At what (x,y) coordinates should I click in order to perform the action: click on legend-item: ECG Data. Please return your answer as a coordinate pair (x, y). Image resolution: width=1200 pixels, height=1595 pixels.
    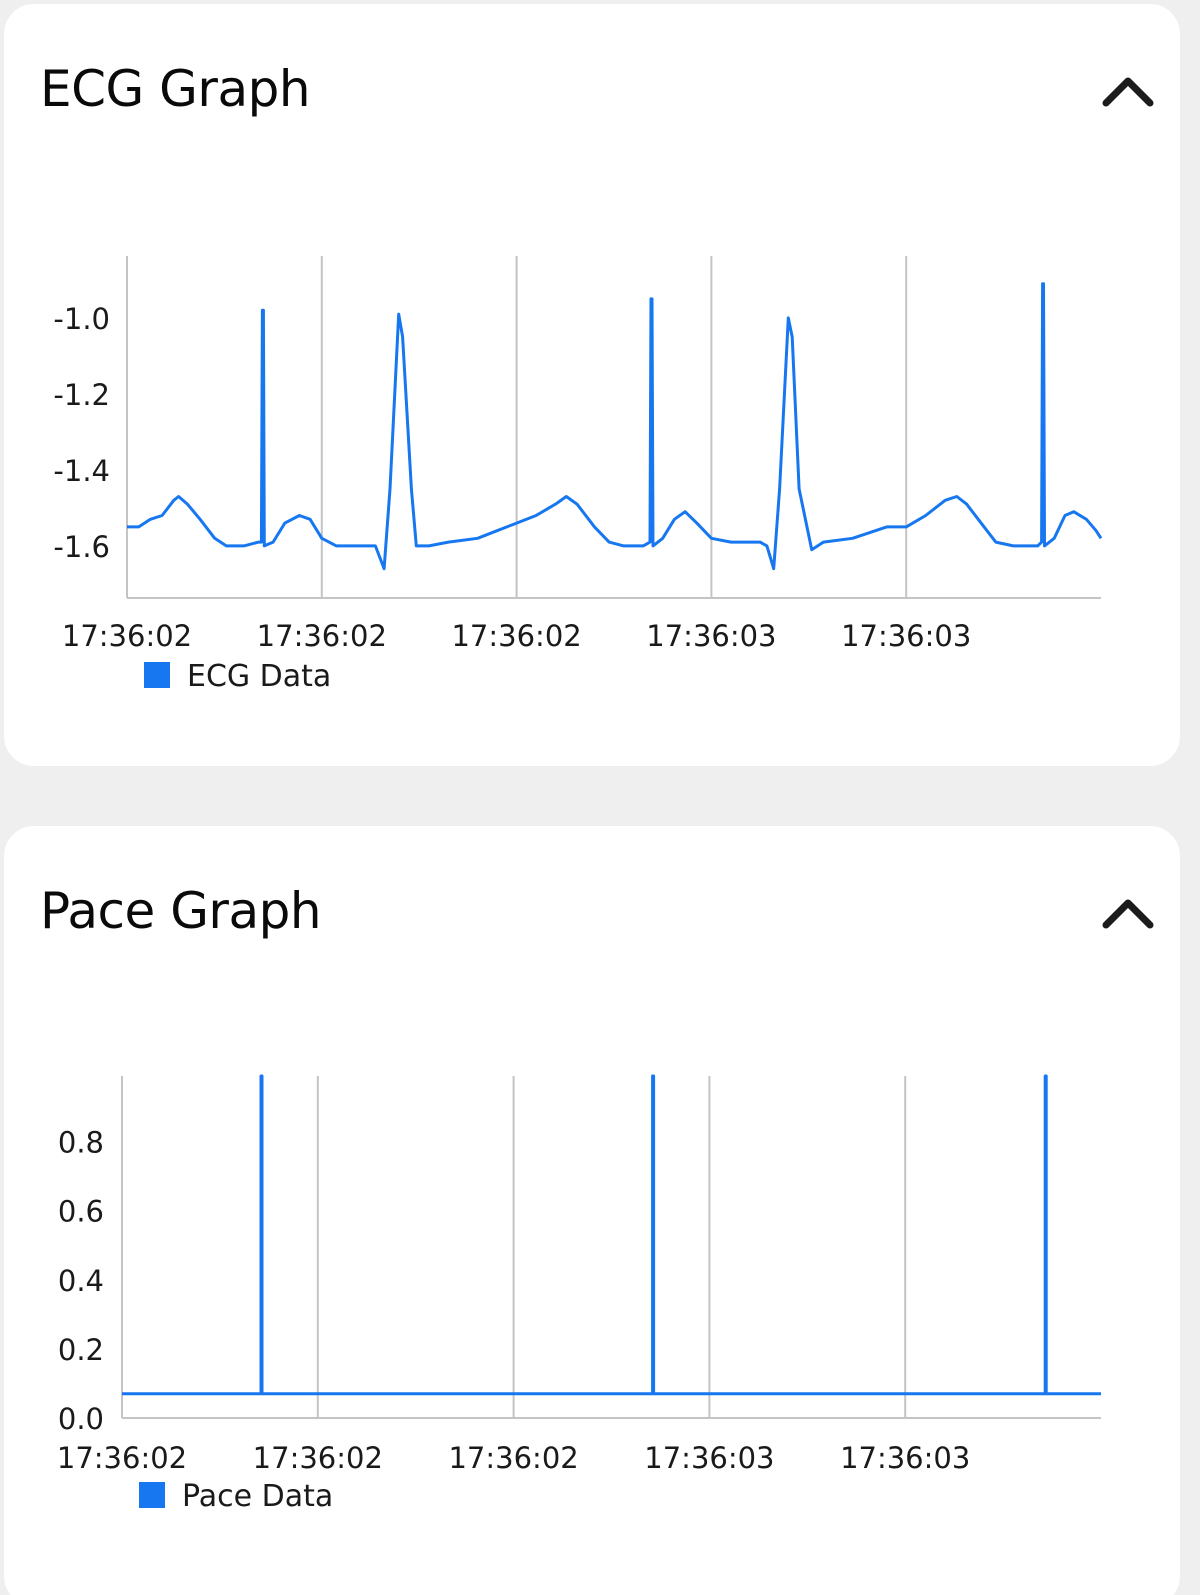
    Looking at the image, I should click on (237, 676).